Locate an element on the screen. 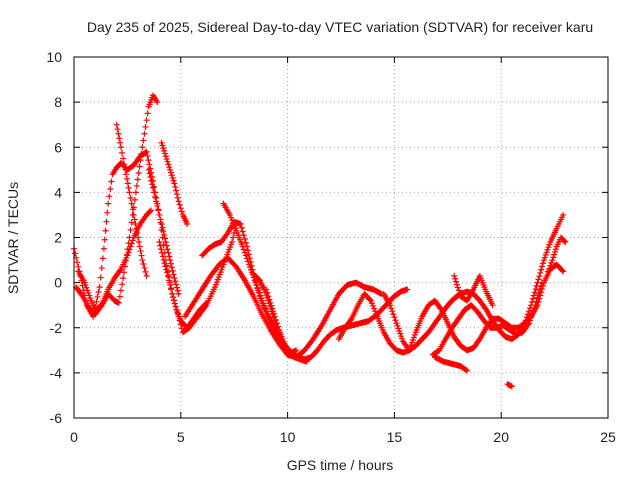 The image size is (640, 480). y-axis-label: SDTVAR / TECUs is located at coordinates (13, 238).